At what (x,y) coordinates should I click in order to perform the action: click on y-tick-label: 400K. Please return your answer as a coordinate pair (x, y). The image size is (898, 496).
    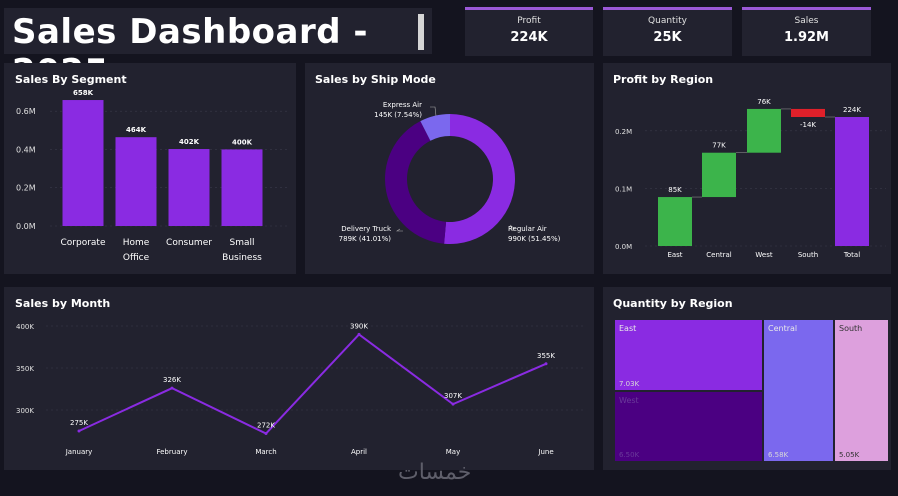
    Looking at the image, I should click on (25, 327).